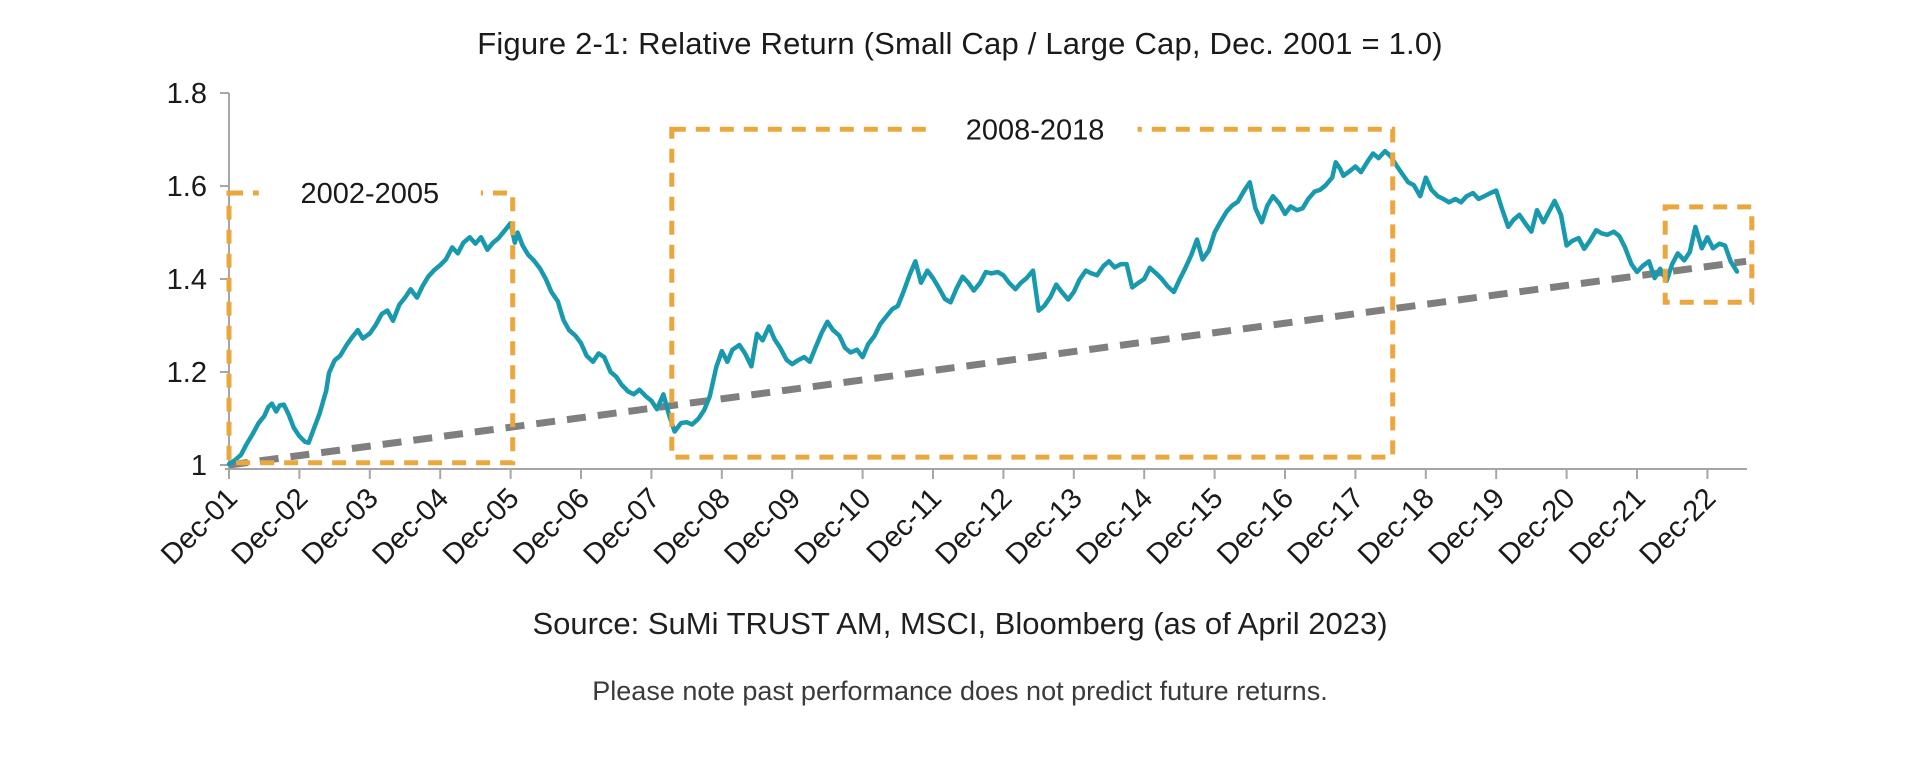  Describe the element at coordinates (1466, 526) in the screenshot. I see `x-tick-label: Dec-19` at that location.